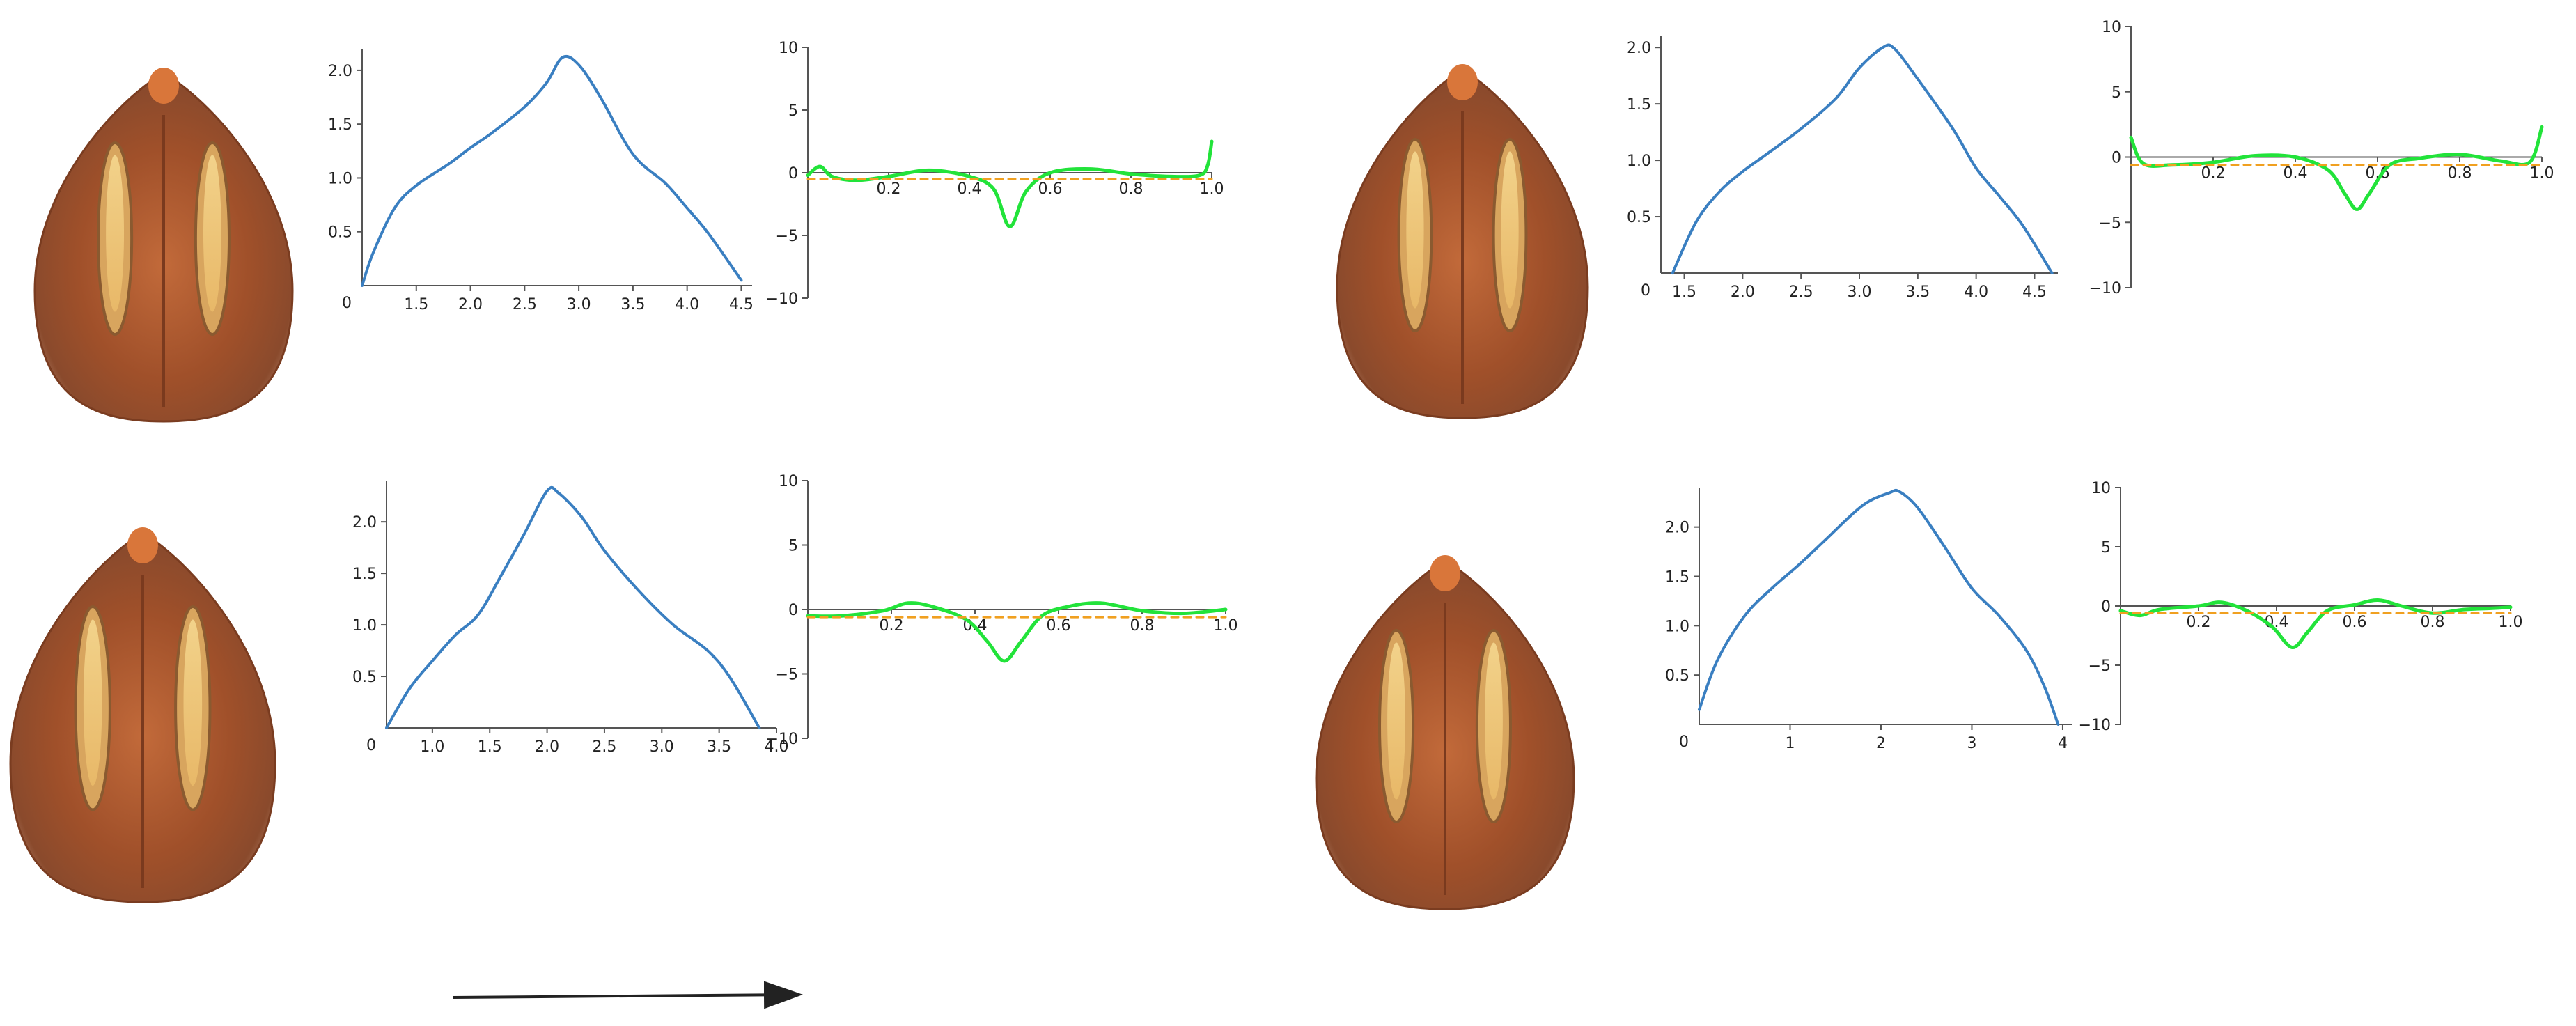 Image resolution: width=2576 pixels, height=1026 pixels. Describe the element at coordinates (541, 181) in the screenshot. I see `chart-top-left-profile: 1.5 2.0 2.5 3.0 3.5 4.0 4.5 0.5 1.0 1.5 2.0 0` at that location.